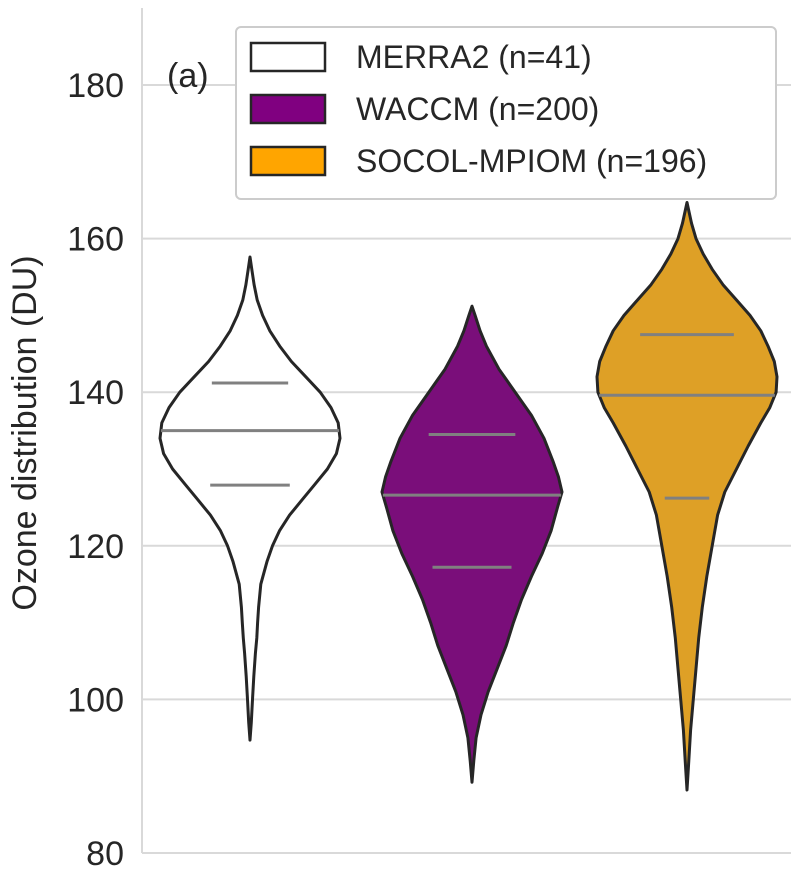 This screenshot has width=791, height=872. What do you see at coordinates (188, 76) in the screenshot?
I see `panel-label: (a)` at bounding box center [188, 76].